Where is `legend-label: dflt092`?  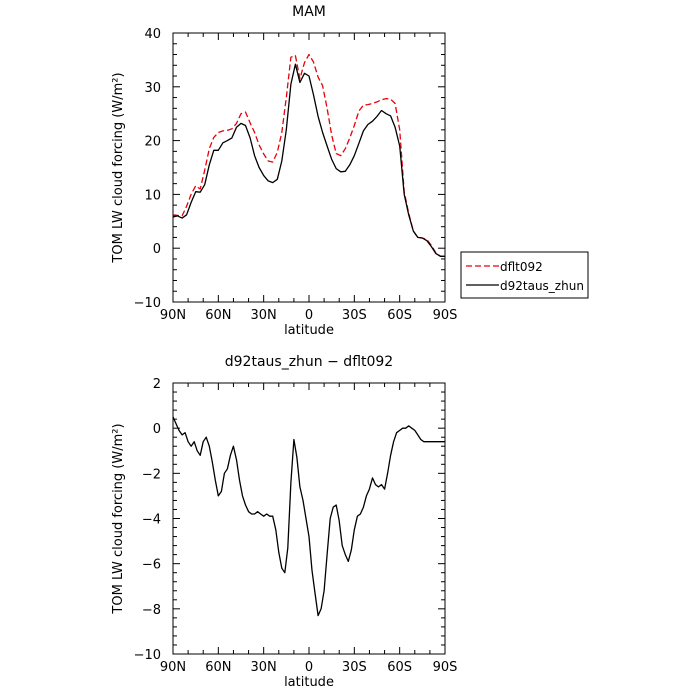
legend-label: dflt092 is located at coordinates (521, 267).